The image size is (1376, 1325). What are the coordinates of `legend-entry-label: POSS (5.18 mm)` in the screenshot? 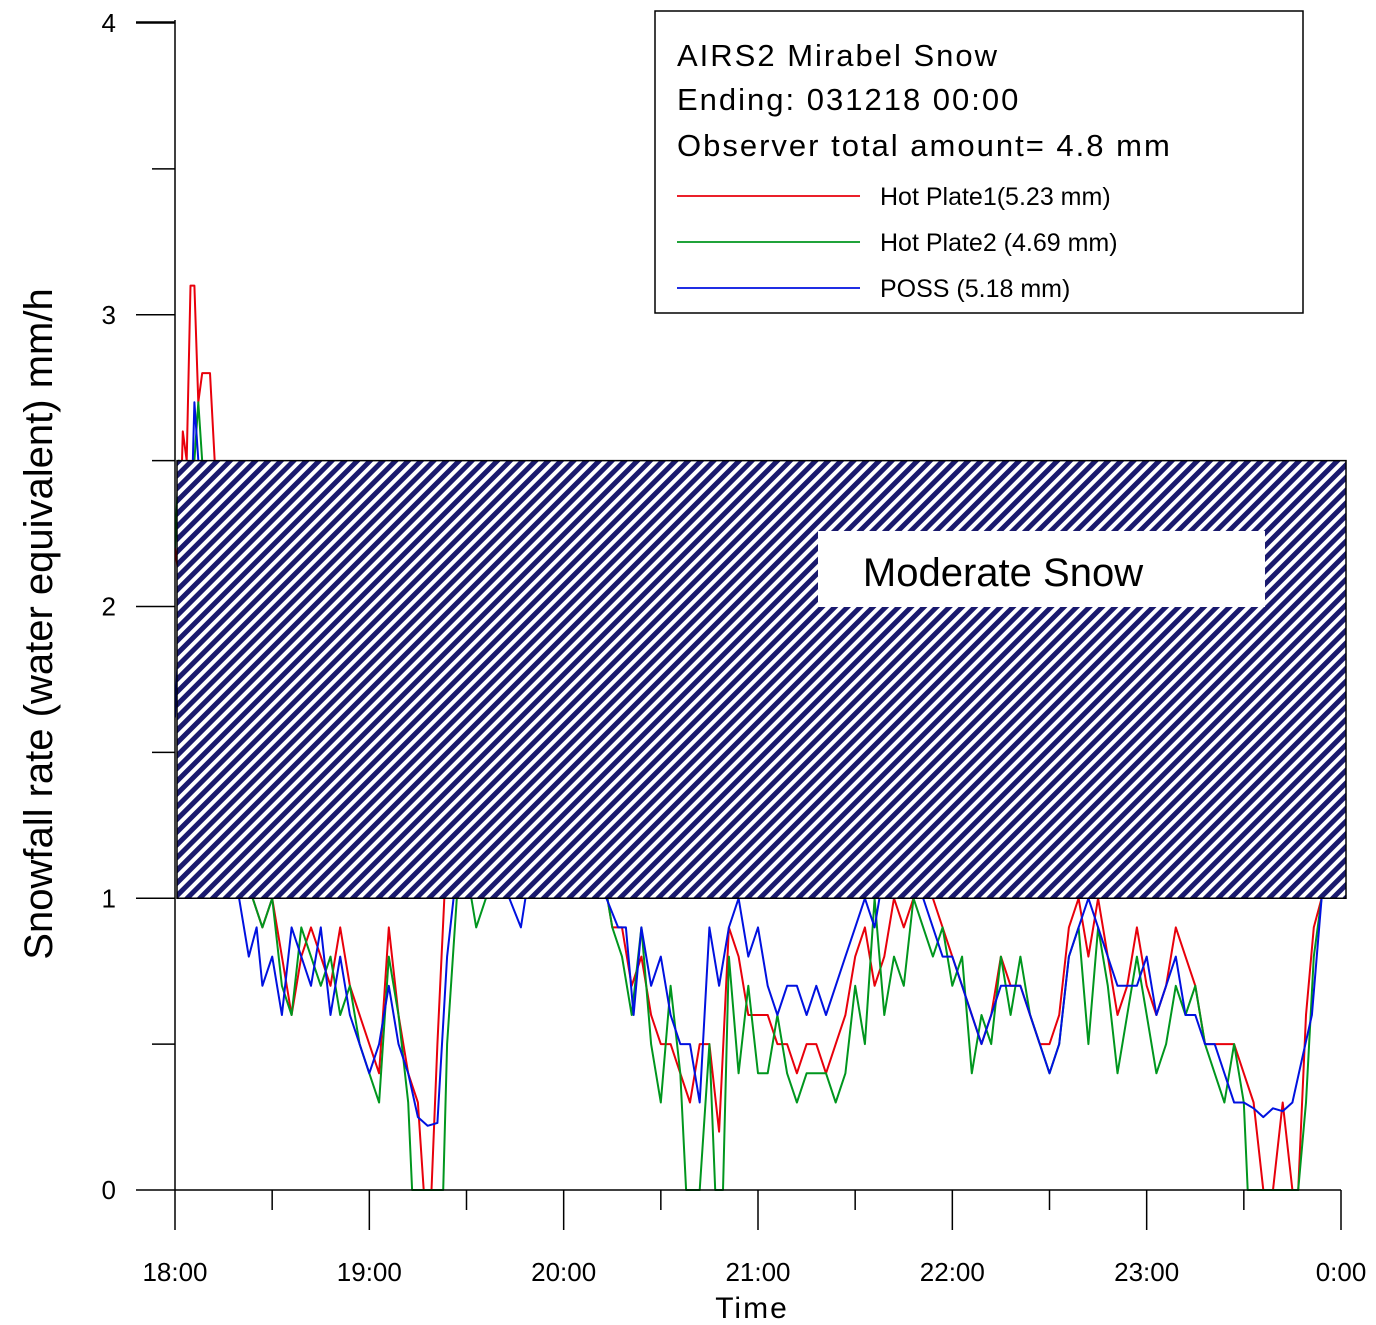 It's located at (975, 289).